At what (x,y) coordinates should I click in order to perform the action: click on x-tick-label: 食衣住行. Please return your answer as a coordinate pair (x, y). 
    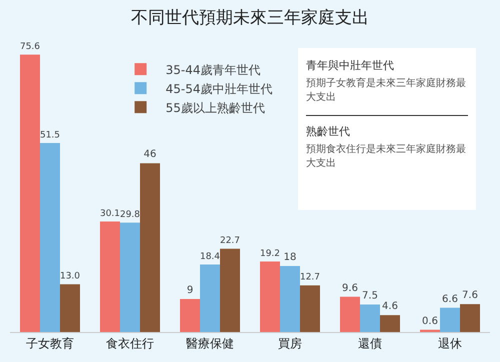
    Looking at the image, I should click on (130, 343).